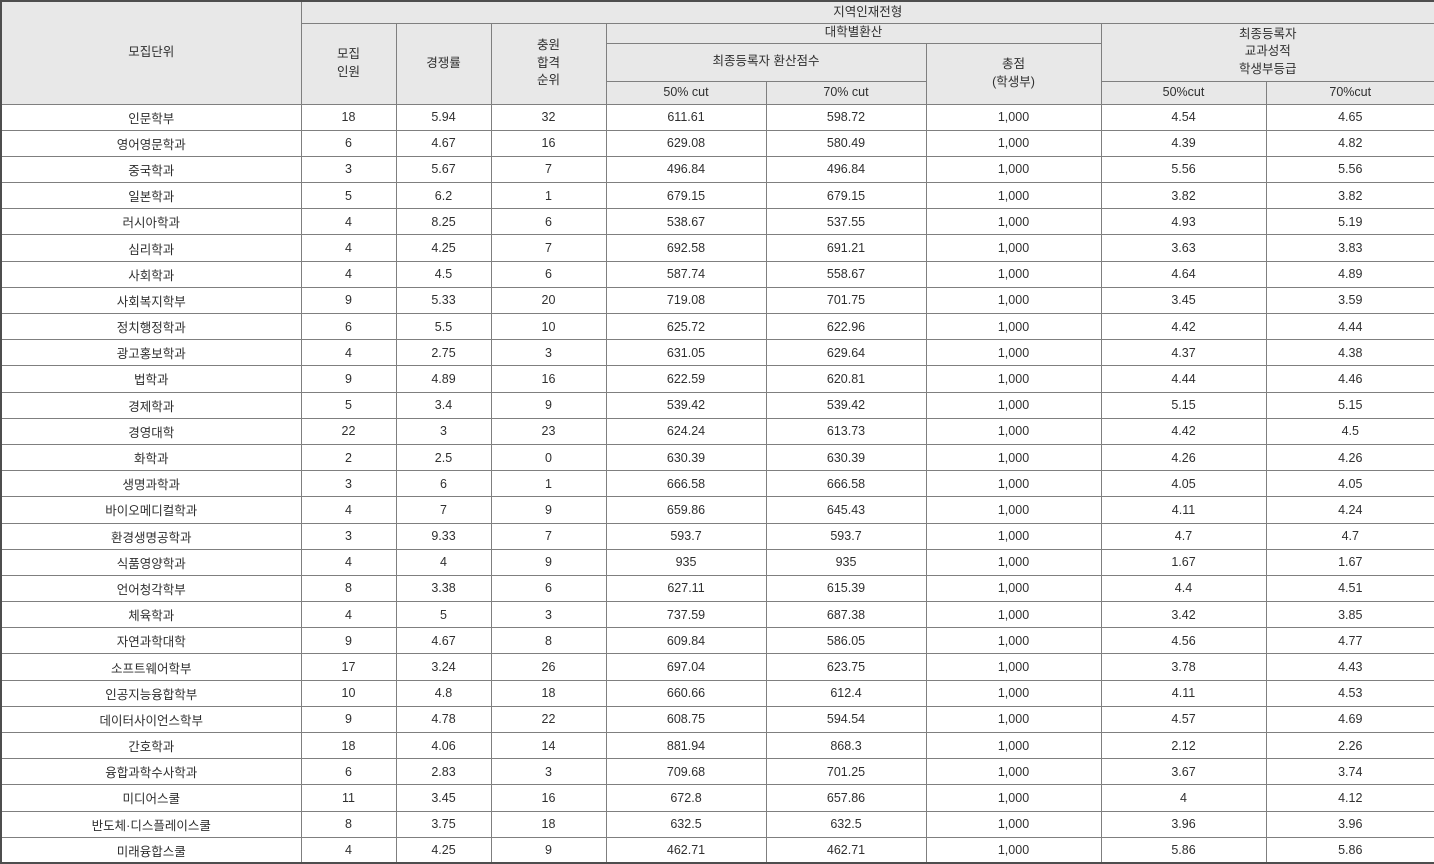 This screenshot has height=864, width=1434. I want to click on value-cell: 462.71, so click(686, 850).